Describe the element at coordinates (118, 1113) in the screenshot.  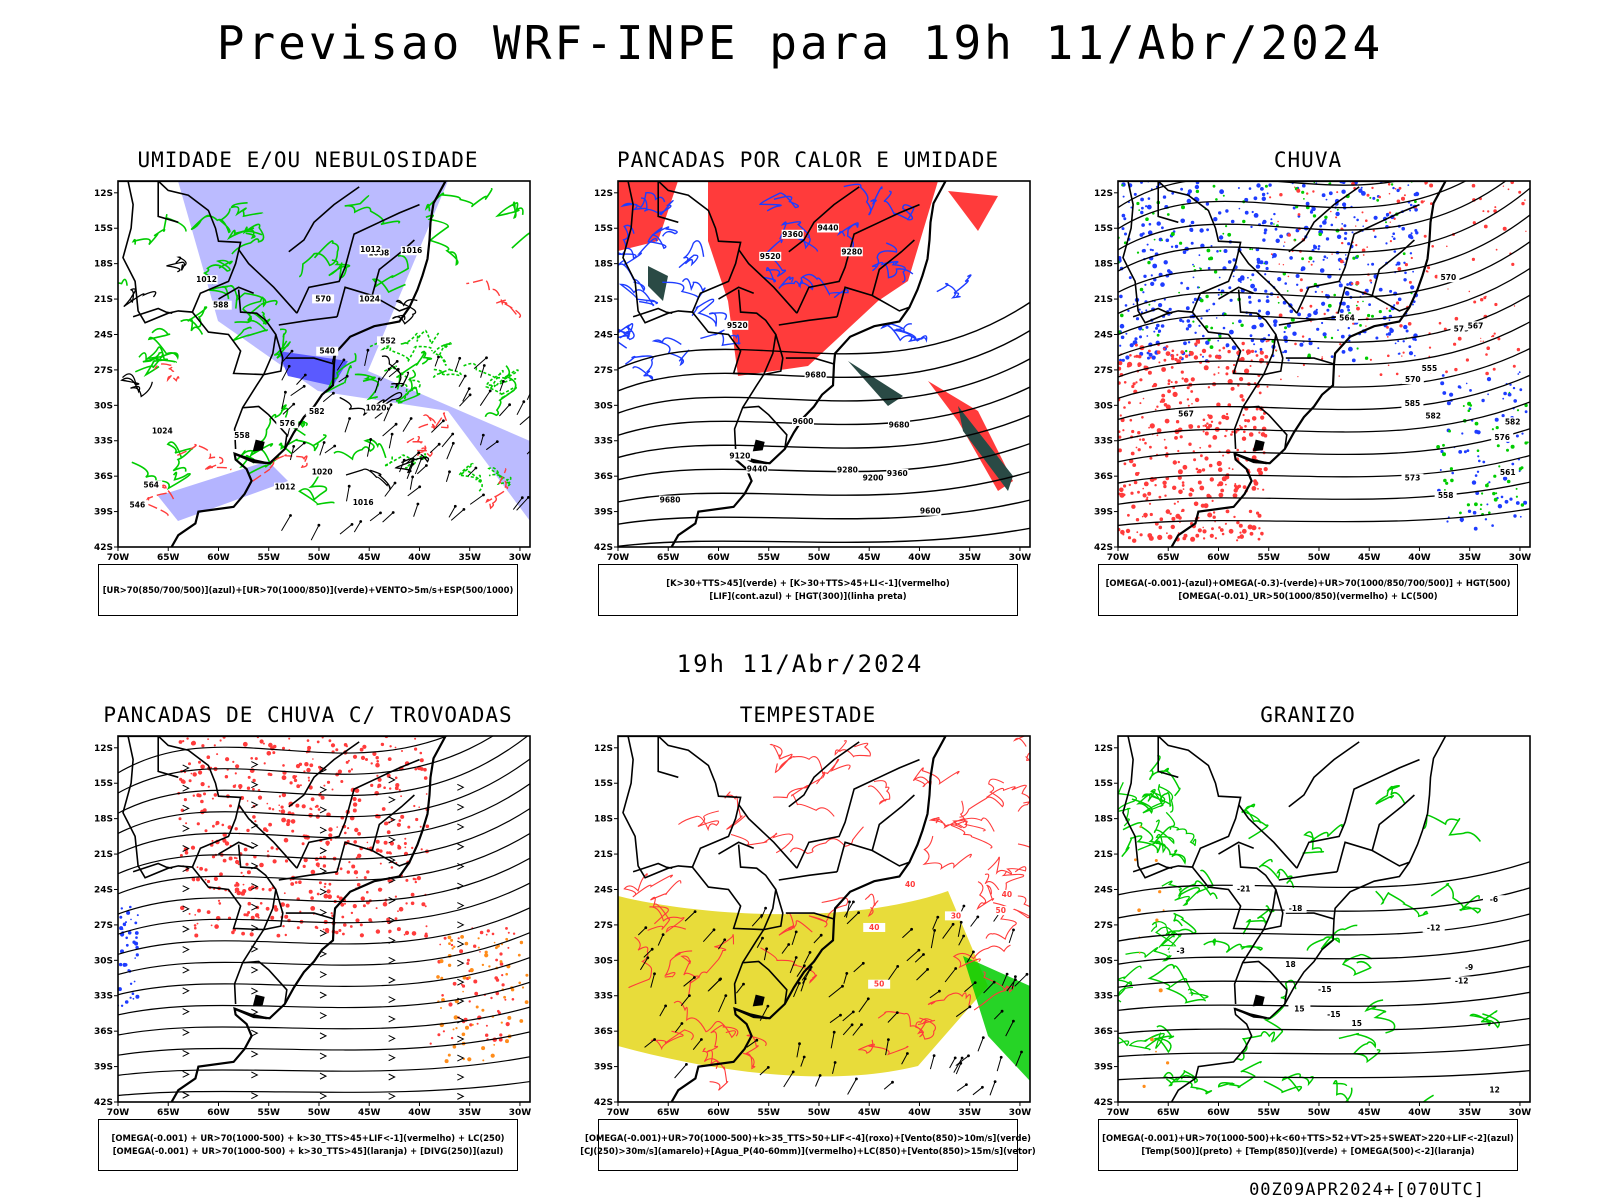
I see `lon-tick-label: 70W` at that location.